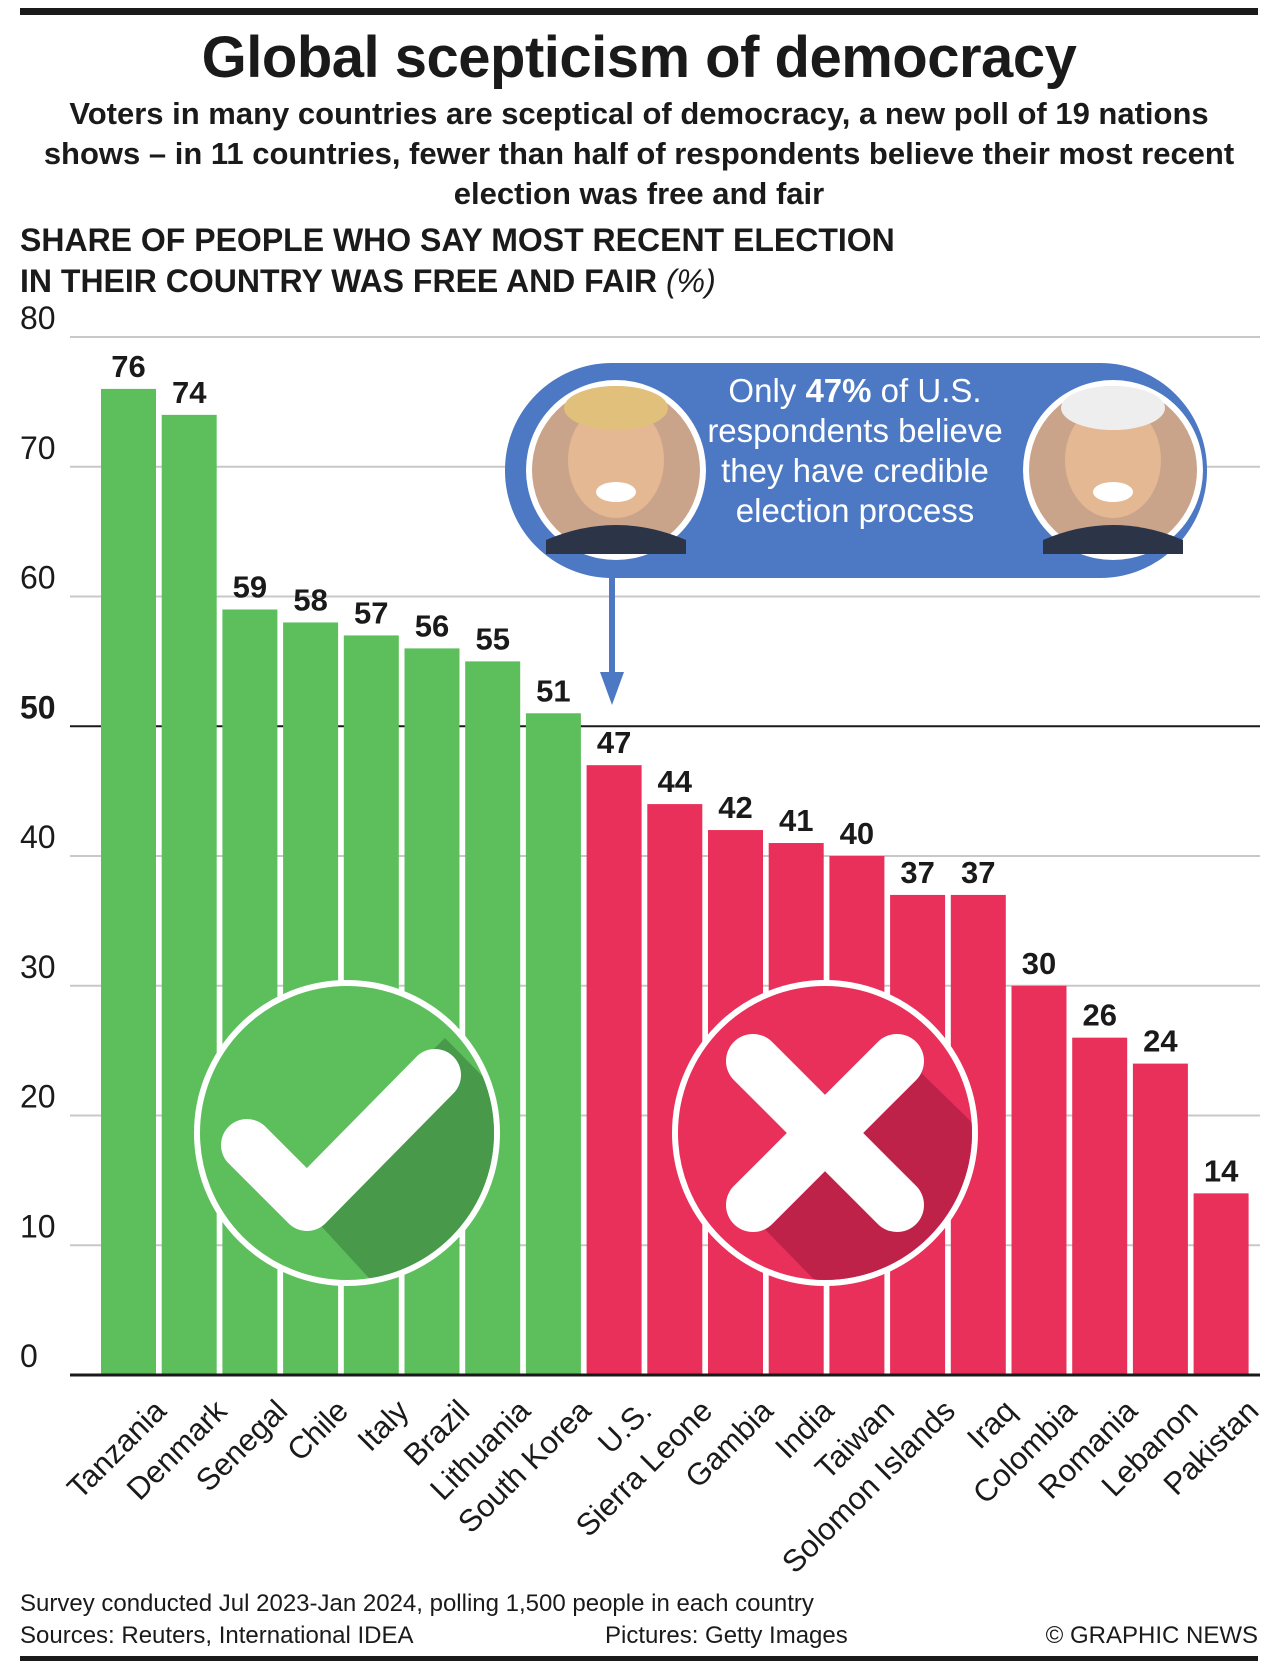 Image resolution: width=1278 pixels, height=1667 pixels. I want to click on cross-icon, so click(825, 1133).